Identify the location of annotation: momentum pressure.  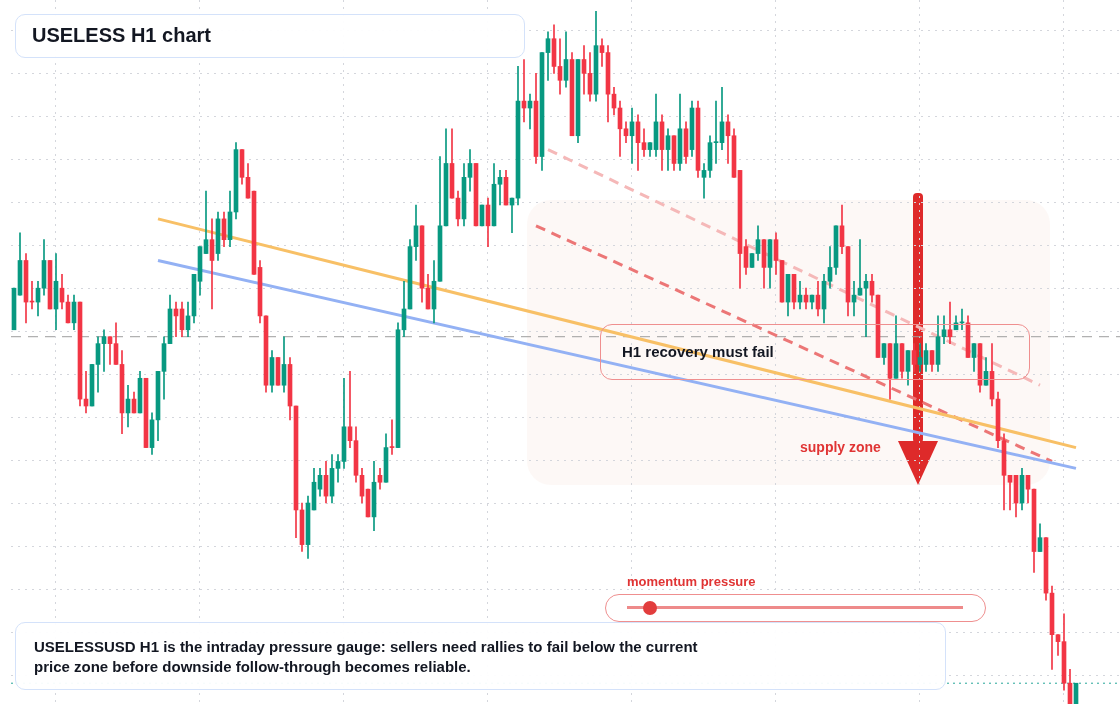
(691, 581).